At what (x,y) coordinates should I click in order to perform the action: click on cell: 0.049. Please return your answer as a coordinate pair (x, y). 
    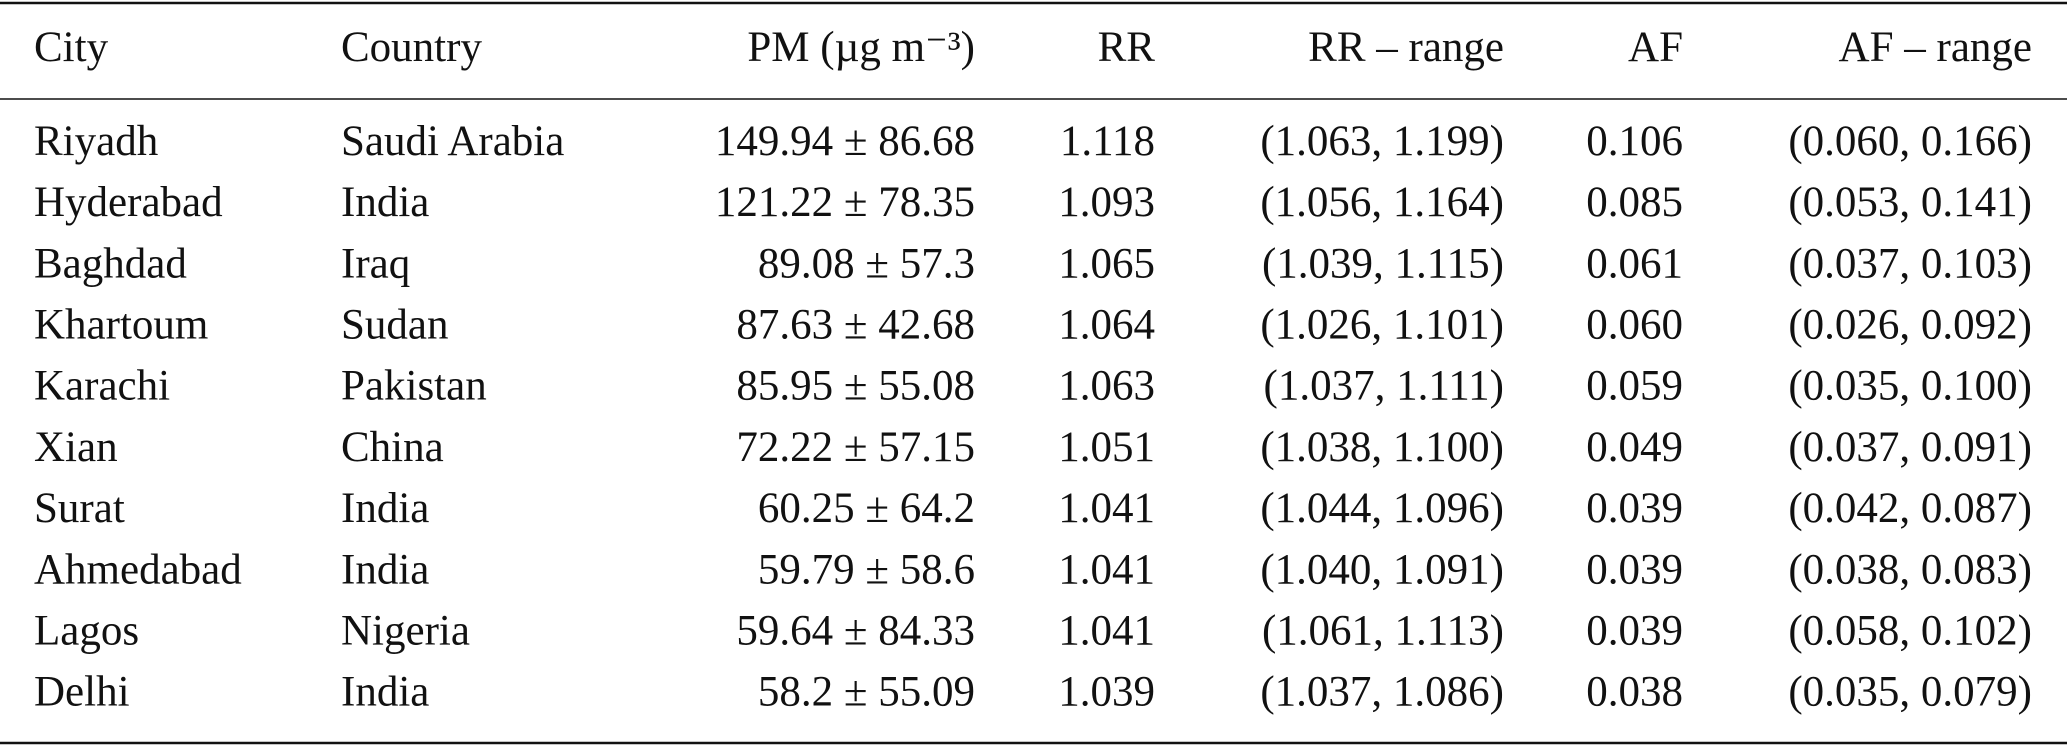
    Looking at the image, I should click on (1634, 447).